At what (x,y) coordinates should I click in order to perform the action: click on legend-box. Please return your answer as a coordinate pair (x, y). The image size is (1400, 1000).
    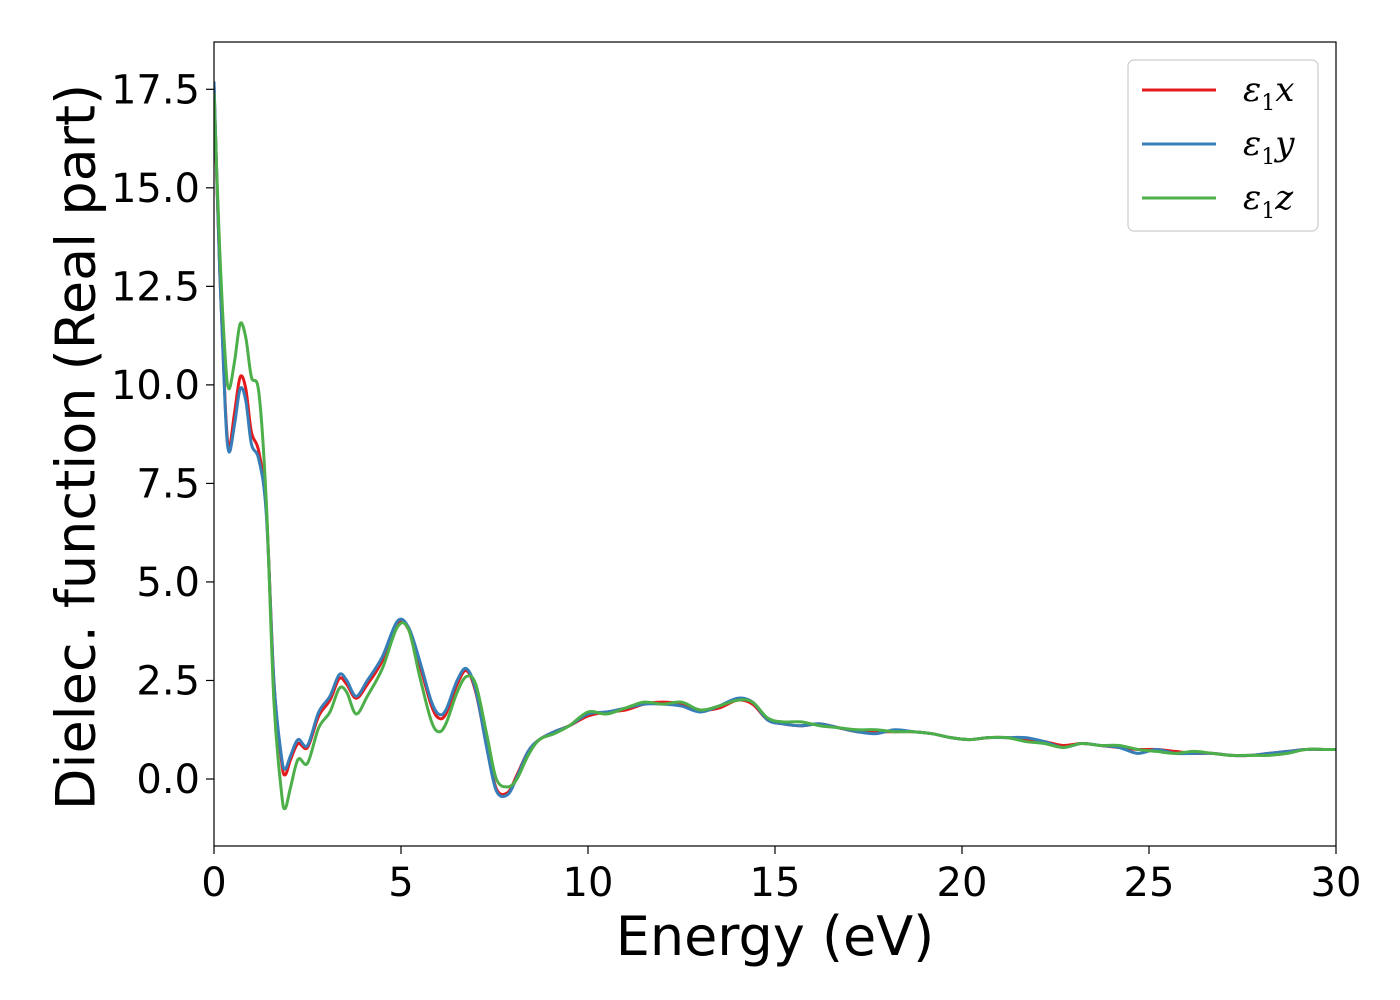
    Looking at the image, I should click on (1223, 145).